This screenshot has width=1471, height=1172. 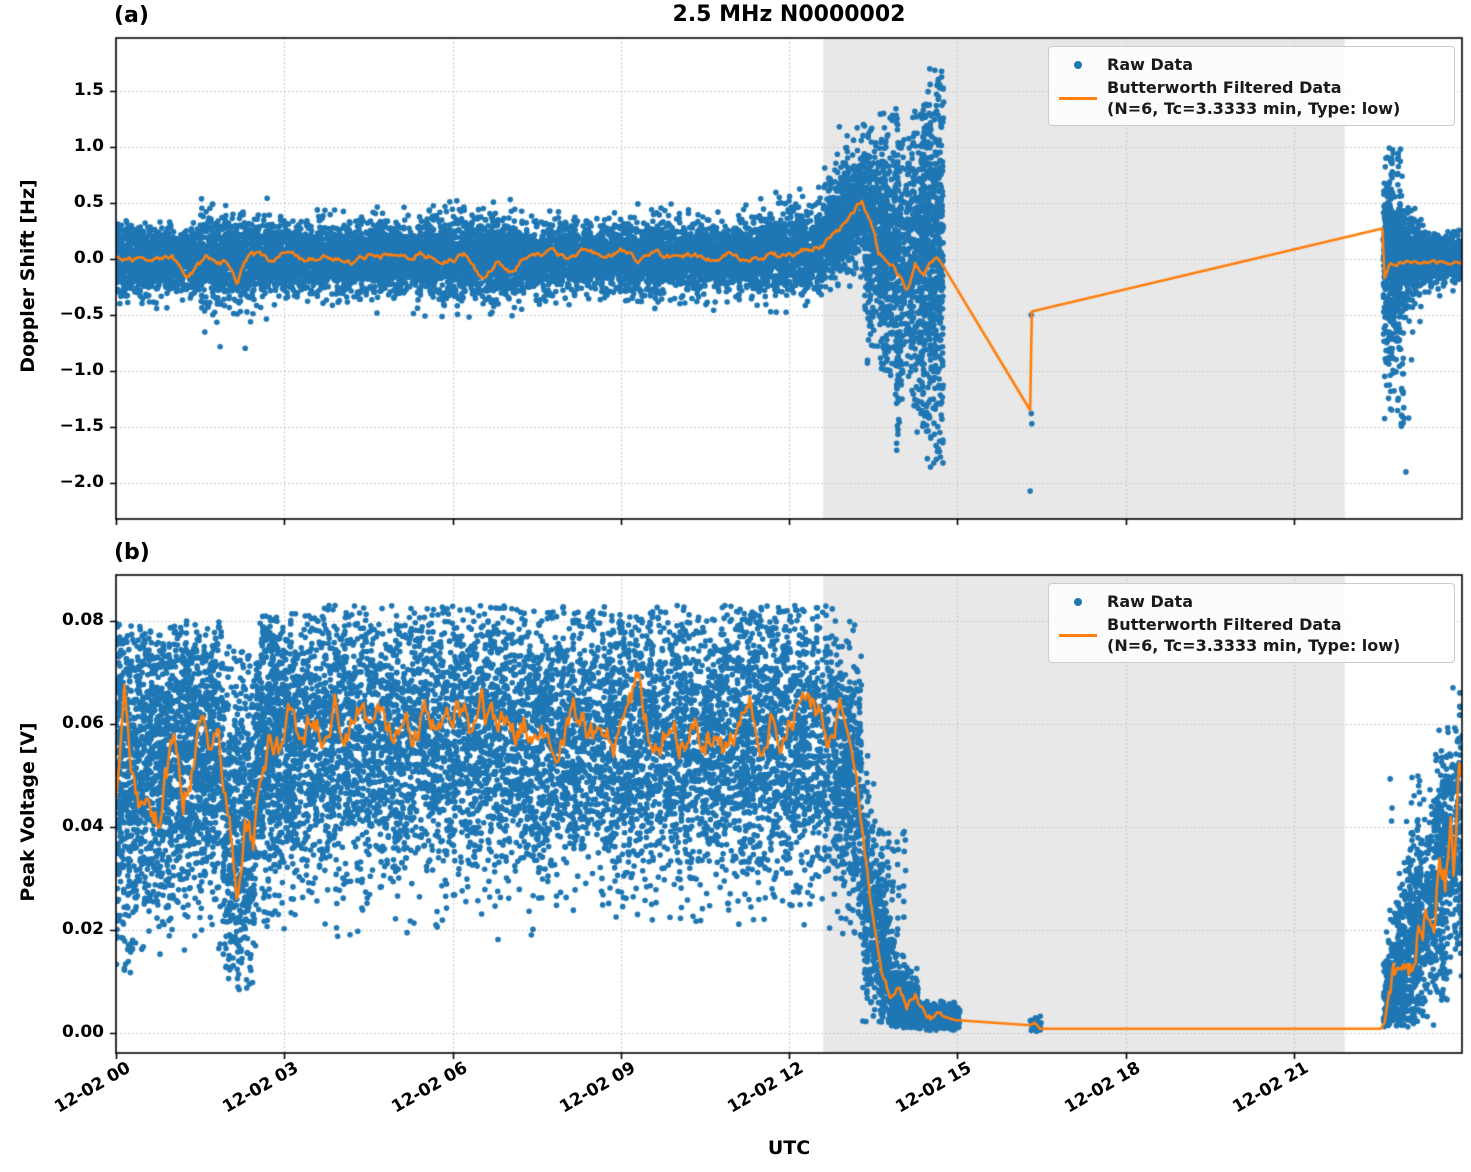 What do you see at coordinates (83, 619) in the screenshot?
I see `y-tick-label: 0.08` at bounding box center [83, 619].